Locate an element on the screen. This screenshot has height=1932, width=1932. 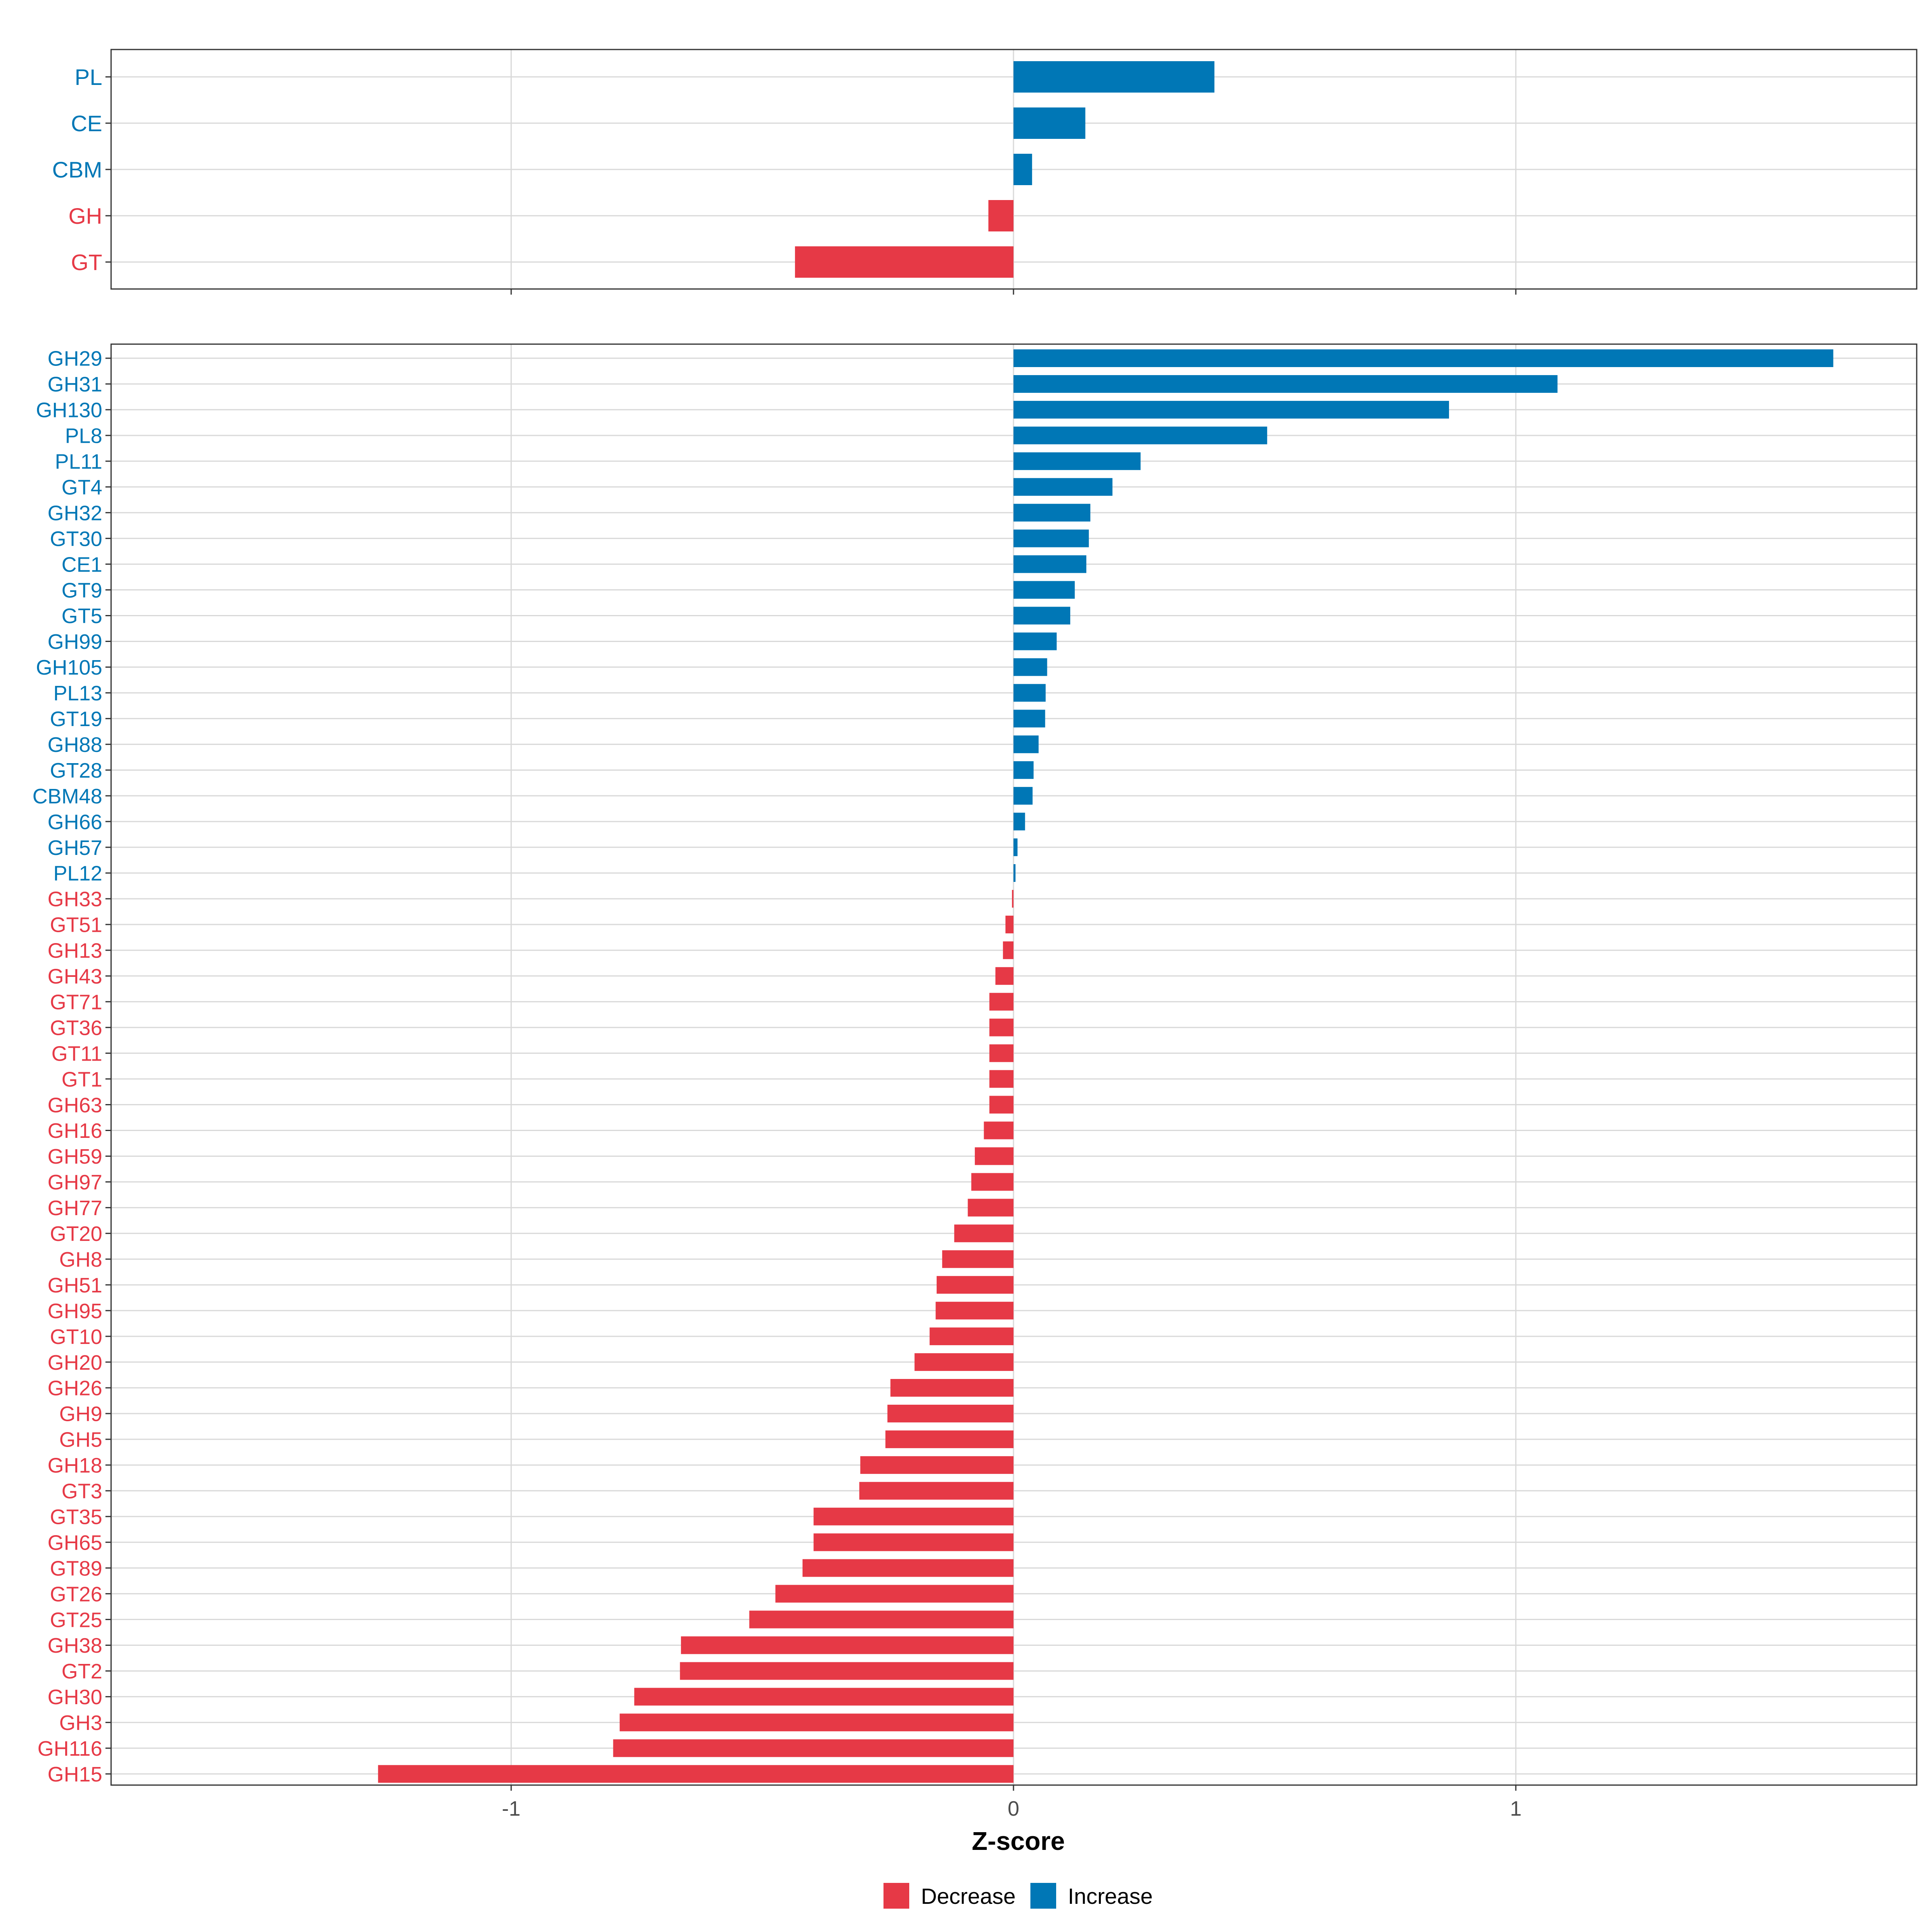
bar-gh38 is located at coordinates (847, 1645).